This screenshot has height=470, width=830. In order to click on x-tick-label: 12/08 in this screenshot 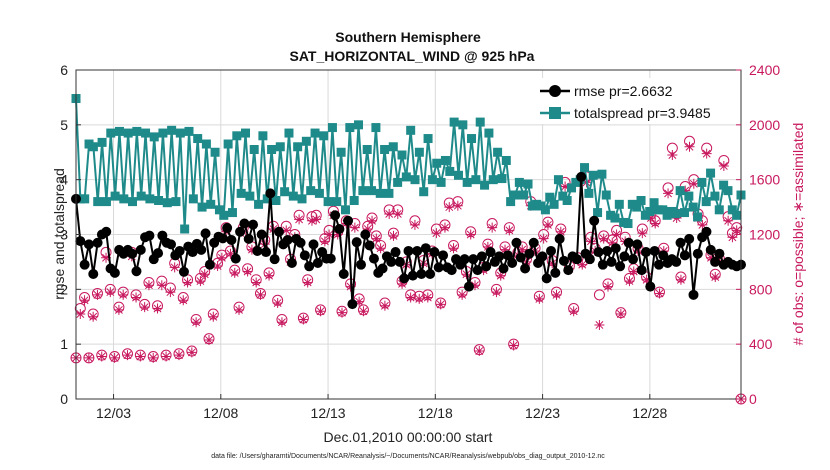, I will do `click(220, 413)`.